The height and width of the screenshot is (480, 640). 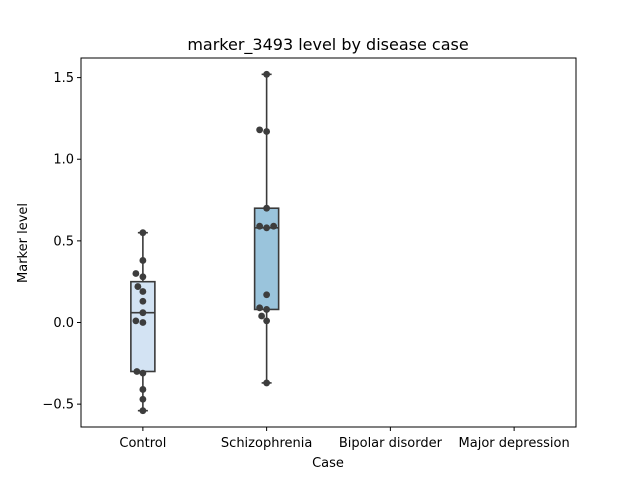 What do you see at coordinates (328, 463) in the screenshot?
I see `x-axis-label: Case` at bounding box center [328, 463].